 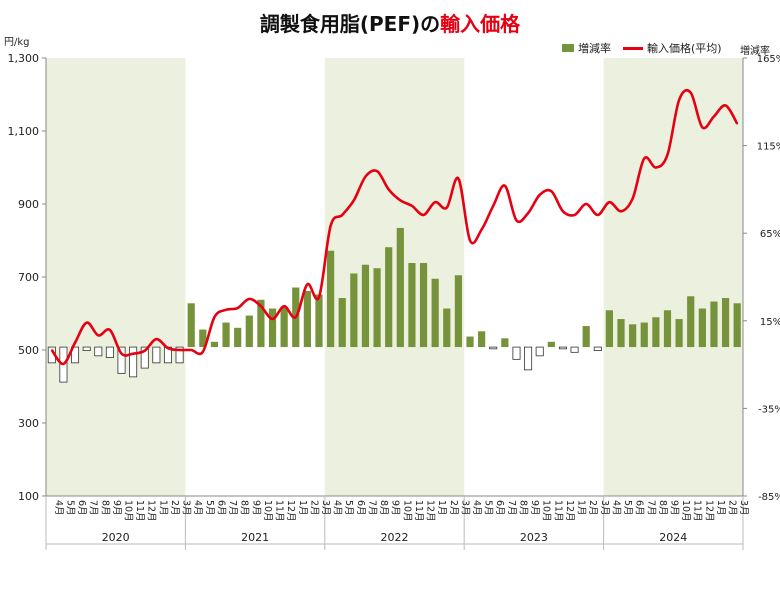 I want to click on year-label: 2024, so click(x=673, y=537).